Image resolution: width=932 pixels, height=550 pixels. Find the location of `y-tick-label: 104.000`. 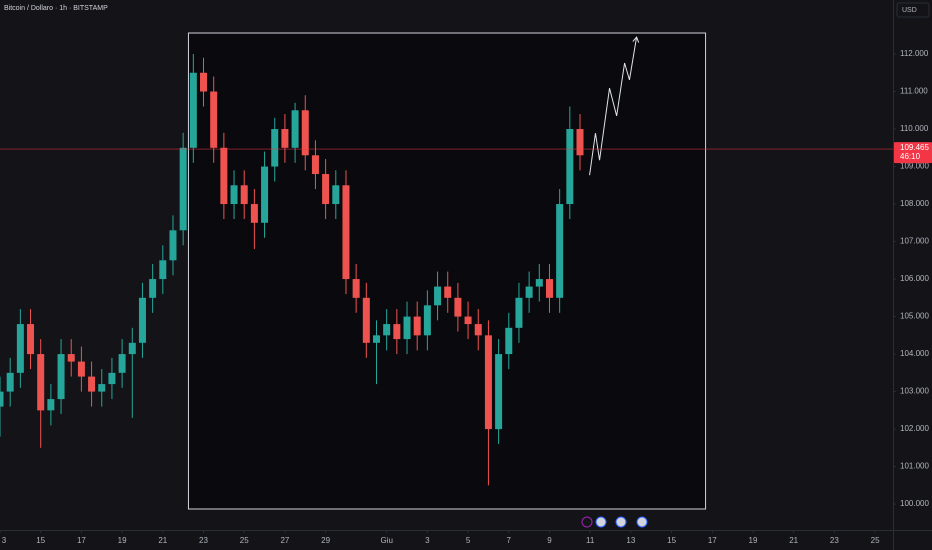

y-tick-label: 104.000 is located at coordinates (914, 353).